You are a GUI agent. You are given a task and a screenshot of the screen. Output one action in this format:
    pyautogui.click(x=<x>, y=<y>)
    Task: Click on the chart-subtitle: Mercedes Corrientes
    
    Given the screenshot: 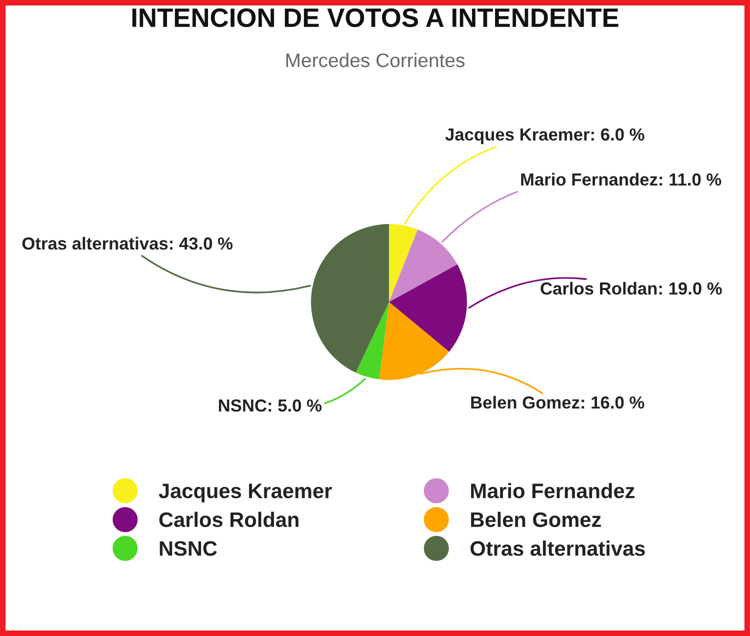 What is the action you would take?
    pyautogui.click(x=375, y=60)
    